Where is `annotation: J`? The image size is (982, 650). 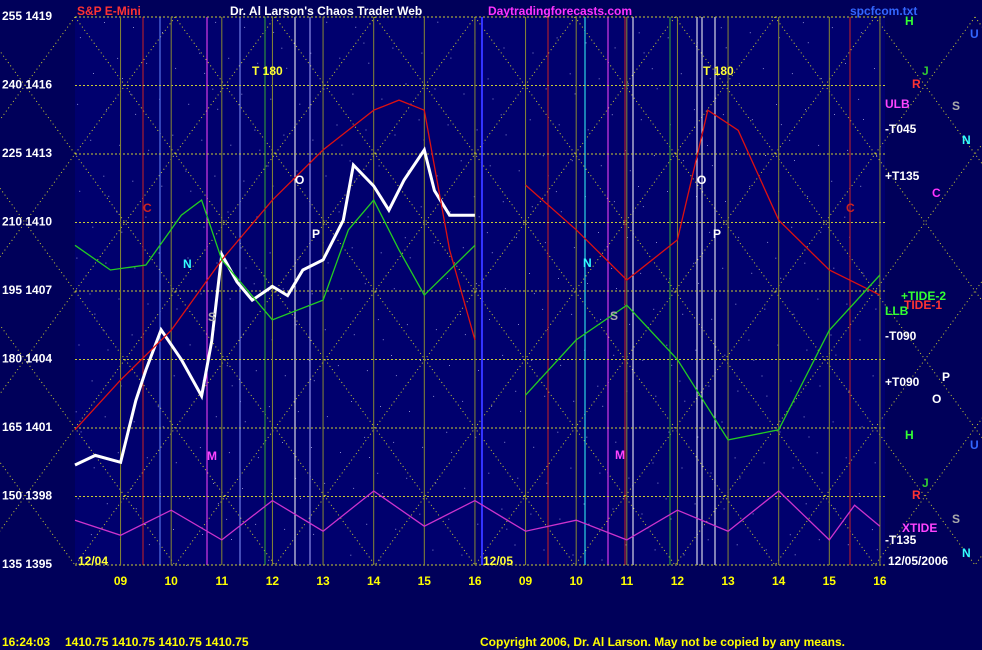 annotation: J is located at coordinates (925, 483).